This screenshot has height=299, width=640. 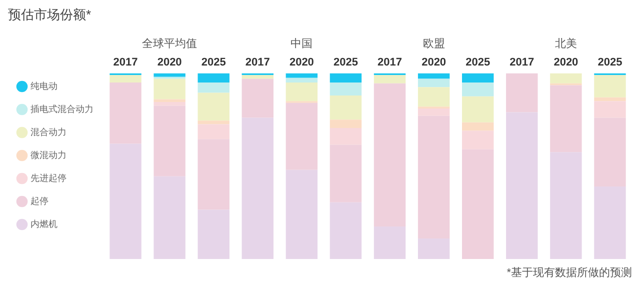 What do you see at coordinates (48, 155) in the screenshot?
I see `legend-label: 微混动力` at bounding box center [48, 155].